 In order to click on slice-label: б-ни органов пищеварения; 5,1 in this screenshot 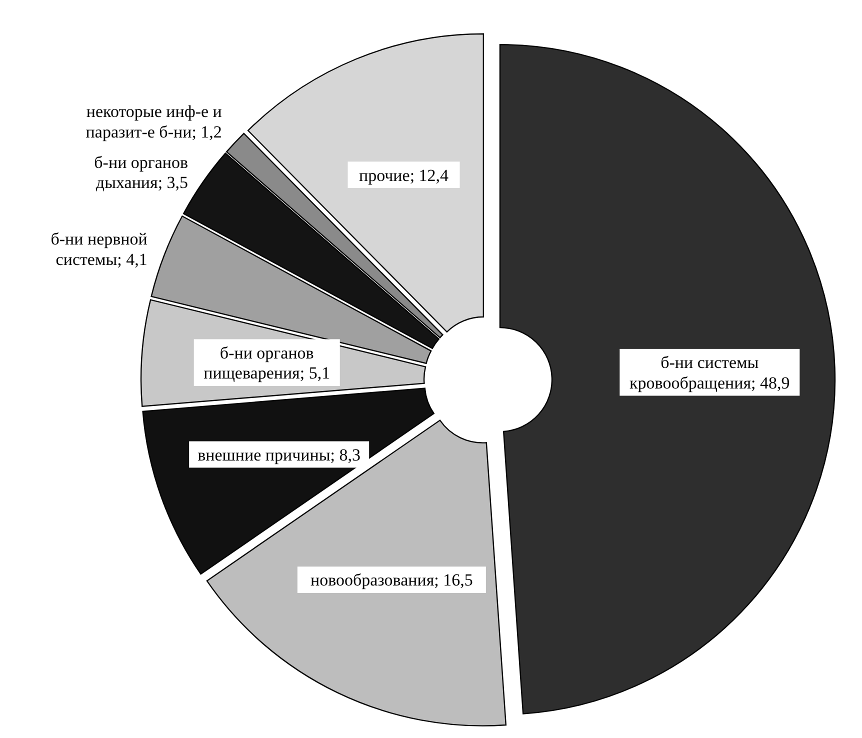, I will do `click(267, 363)`.